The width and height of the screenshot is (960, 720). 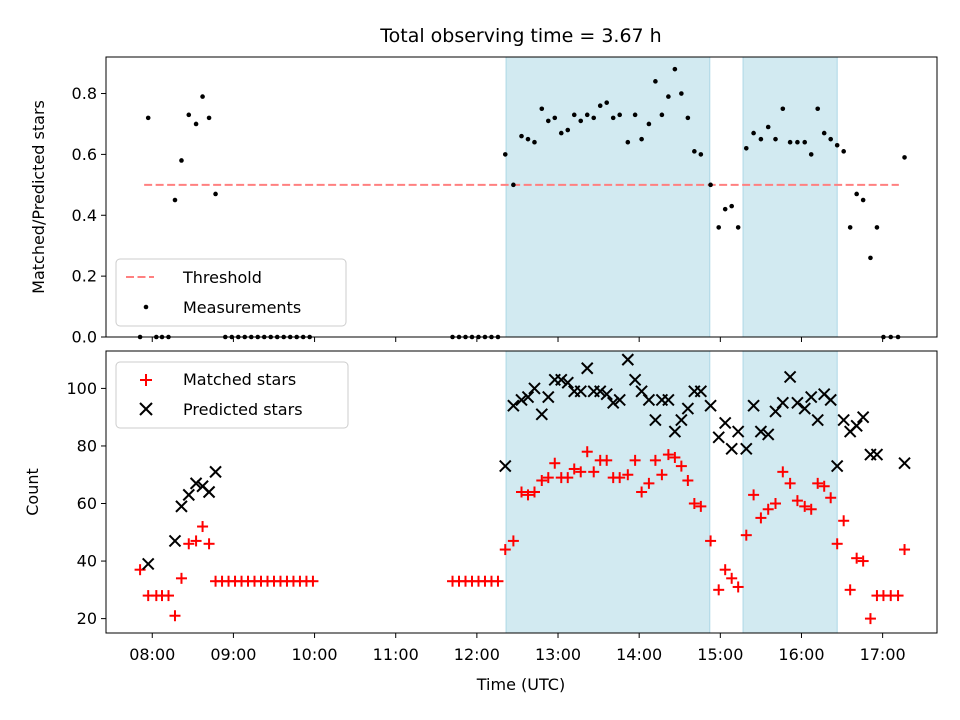 I want to click on top-y-ticks: 0.0 0.2 0.4 0.6 0.8, so click(x=89, y=215).